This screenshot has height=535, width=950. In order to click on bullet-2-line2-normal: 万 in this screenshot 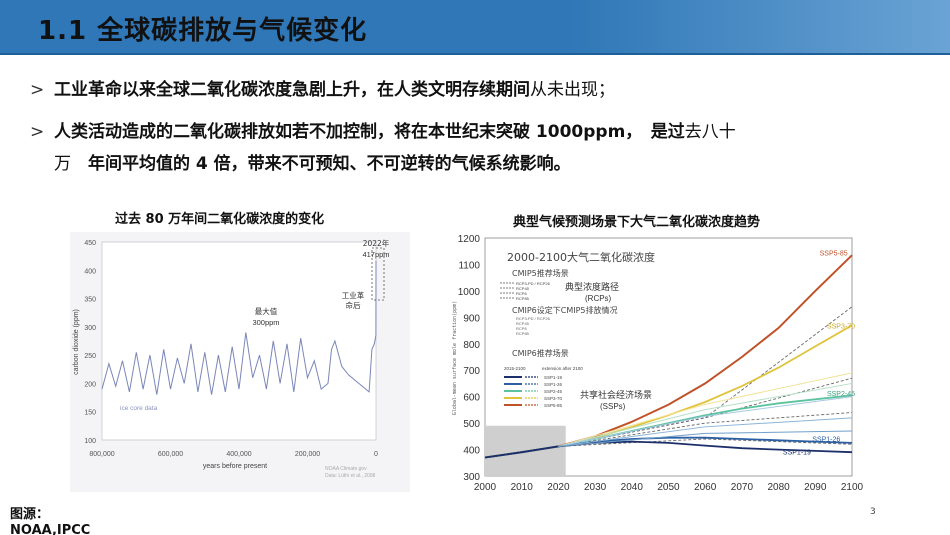, I will do `click(71, 164)`.